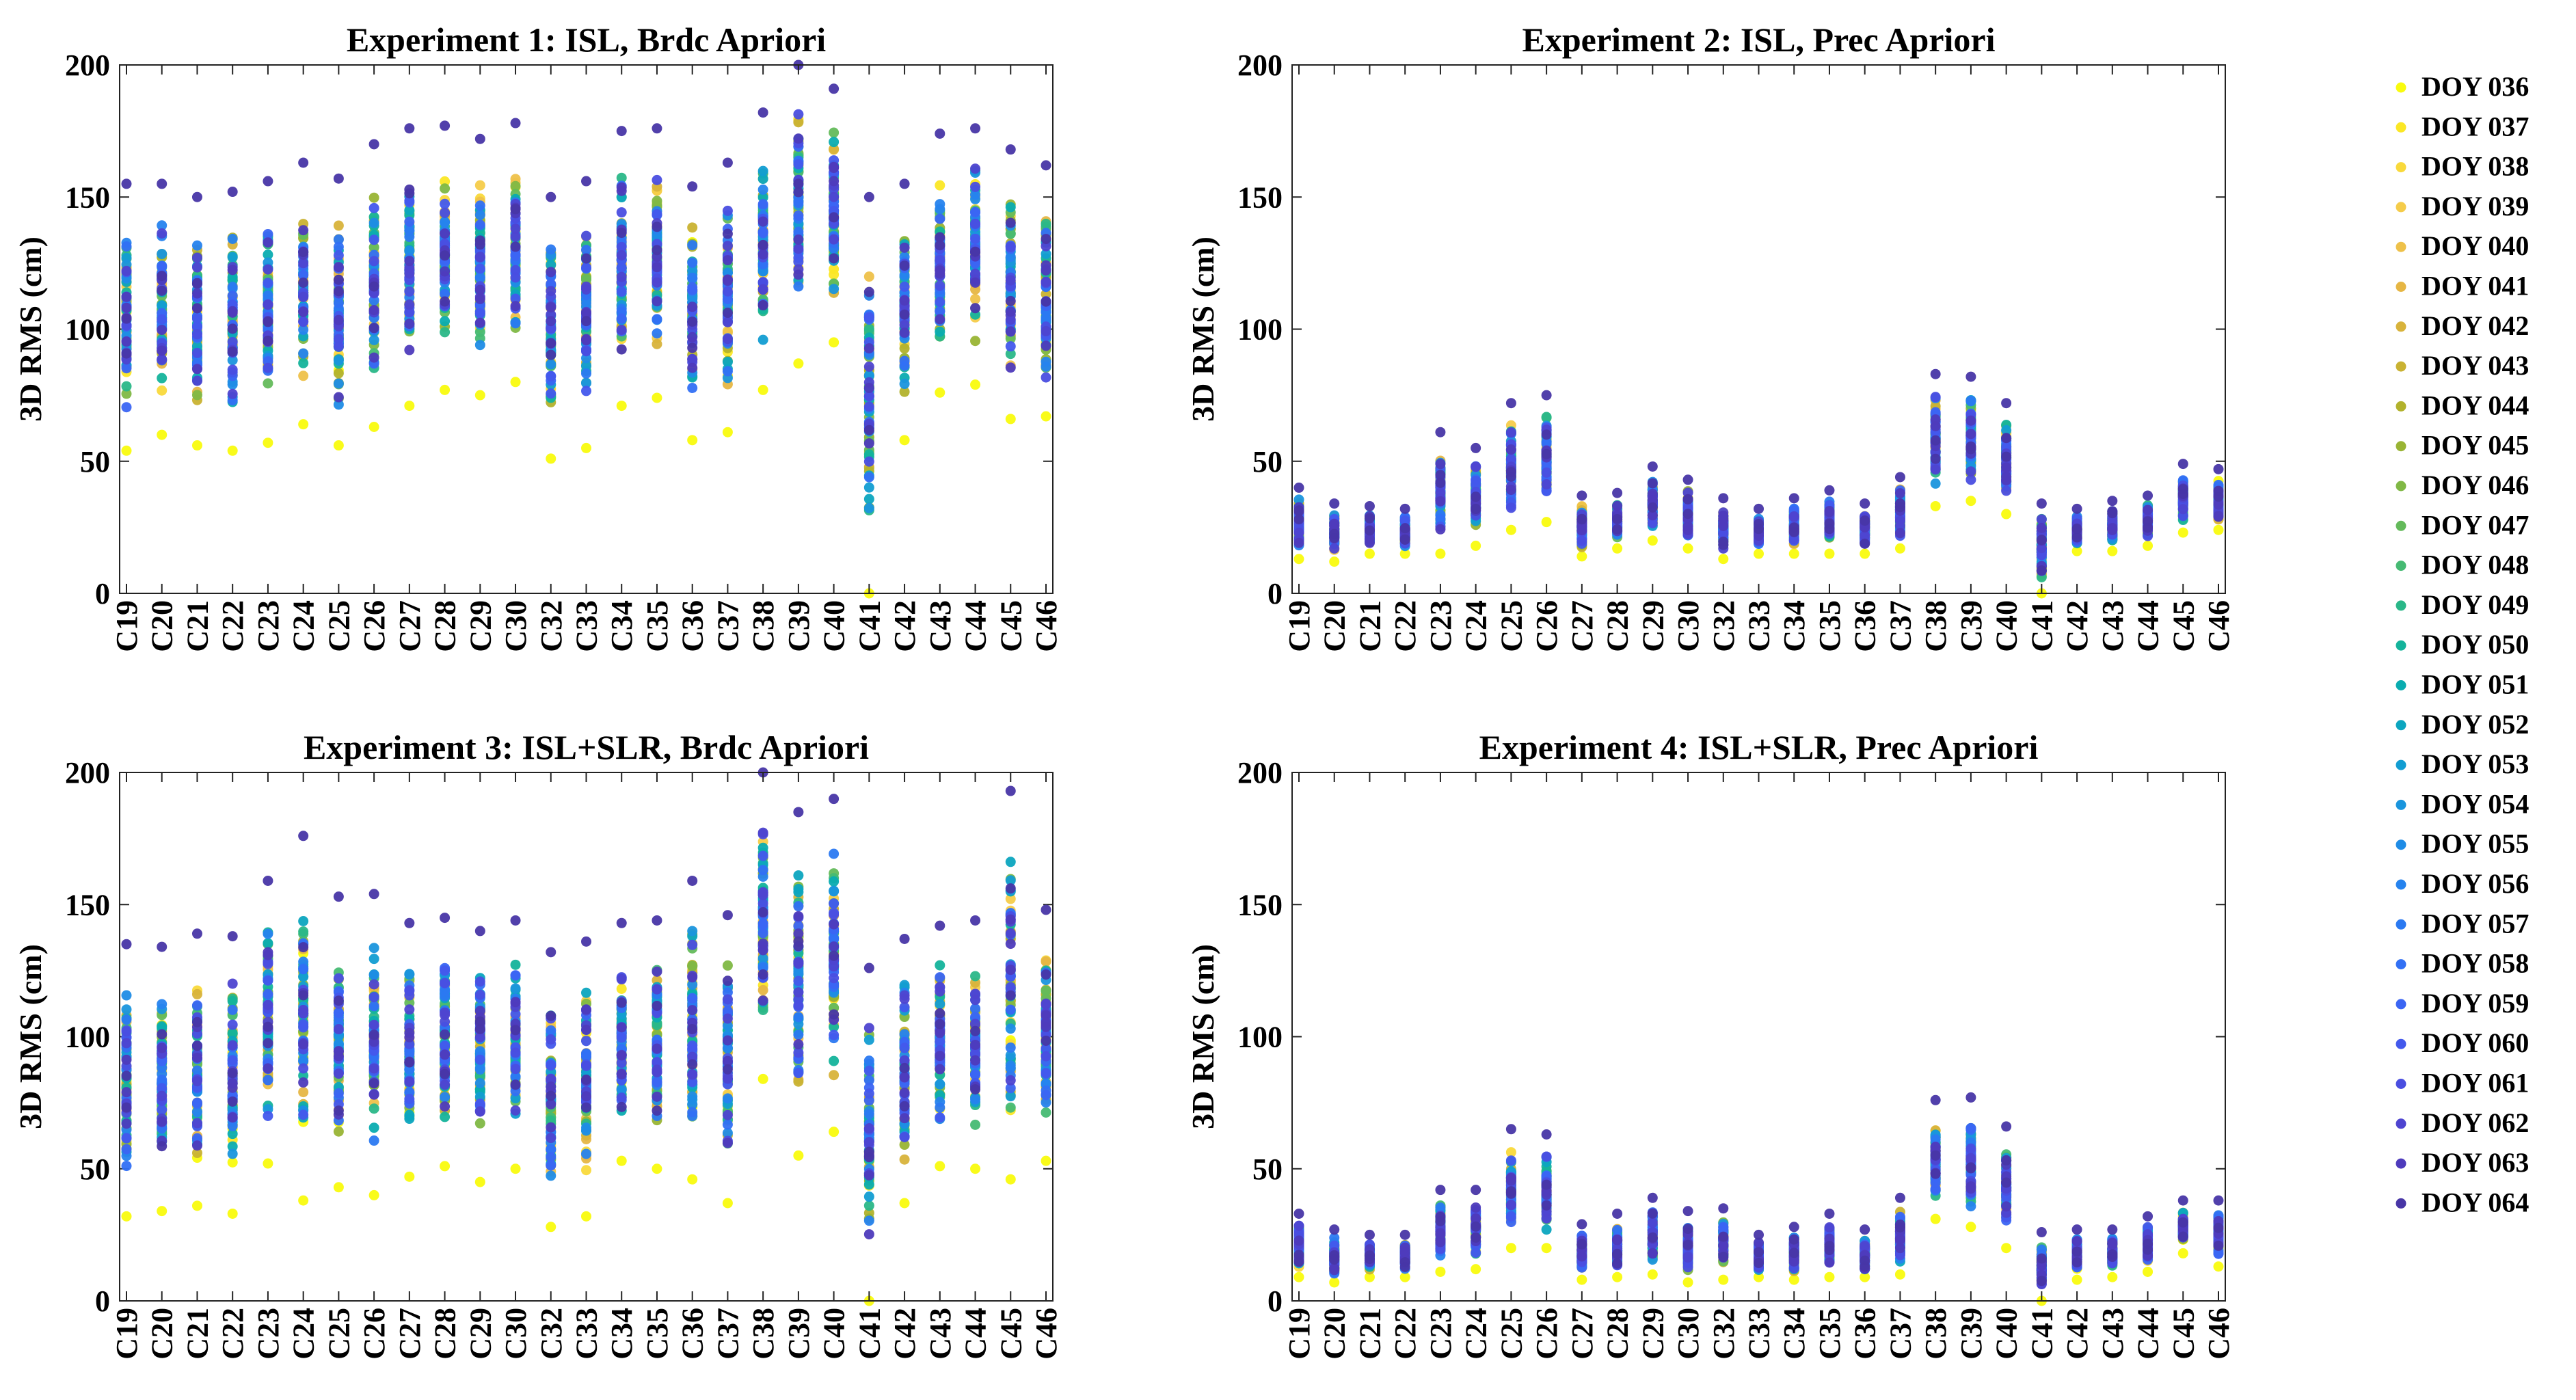 This screenshot has height=1400, width=2576. What do you see at coordinates (1202, 329) in the screenshot?
I see `y-axis-label: 3D RMS (cm)` at bounding box center [1202, 329].